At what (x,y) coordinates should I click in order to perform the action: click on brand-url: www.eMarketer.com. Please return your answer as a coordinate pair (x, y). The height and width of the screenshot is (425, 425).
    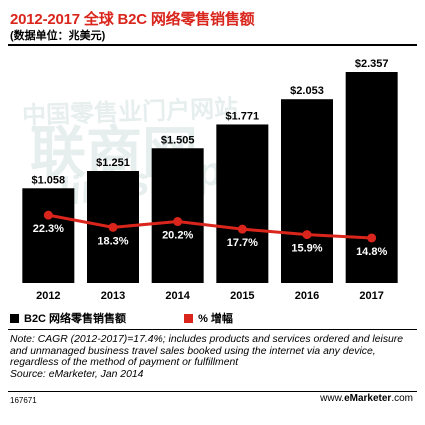
    Looking at the image, I should click on (366, 398).